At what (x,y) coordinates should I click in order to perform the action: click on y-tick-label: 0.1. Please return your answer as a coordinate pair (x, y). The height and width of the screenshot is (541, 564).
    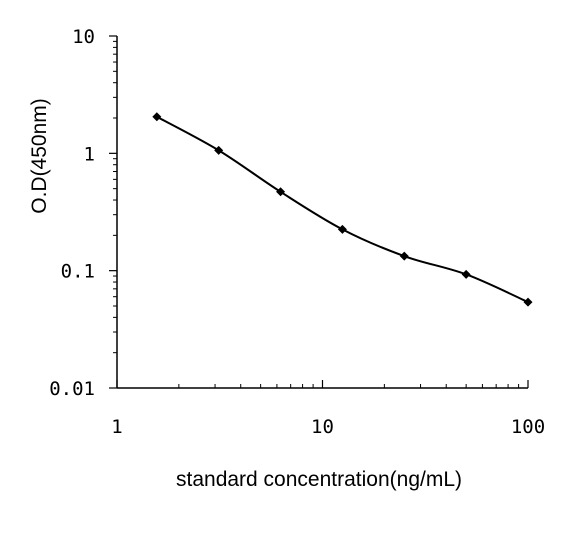
    Looking at the image, I should click on (78, 272).